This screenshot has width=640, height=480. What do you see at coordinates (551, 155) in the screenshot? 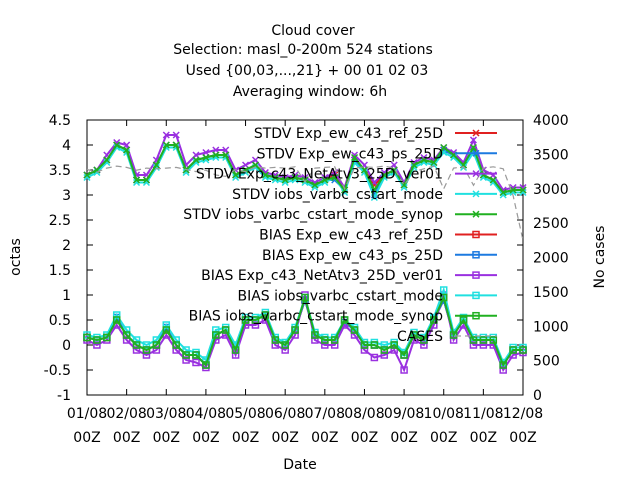
I see `y2-tick-label: 3500` at bounding box center [551, 155].